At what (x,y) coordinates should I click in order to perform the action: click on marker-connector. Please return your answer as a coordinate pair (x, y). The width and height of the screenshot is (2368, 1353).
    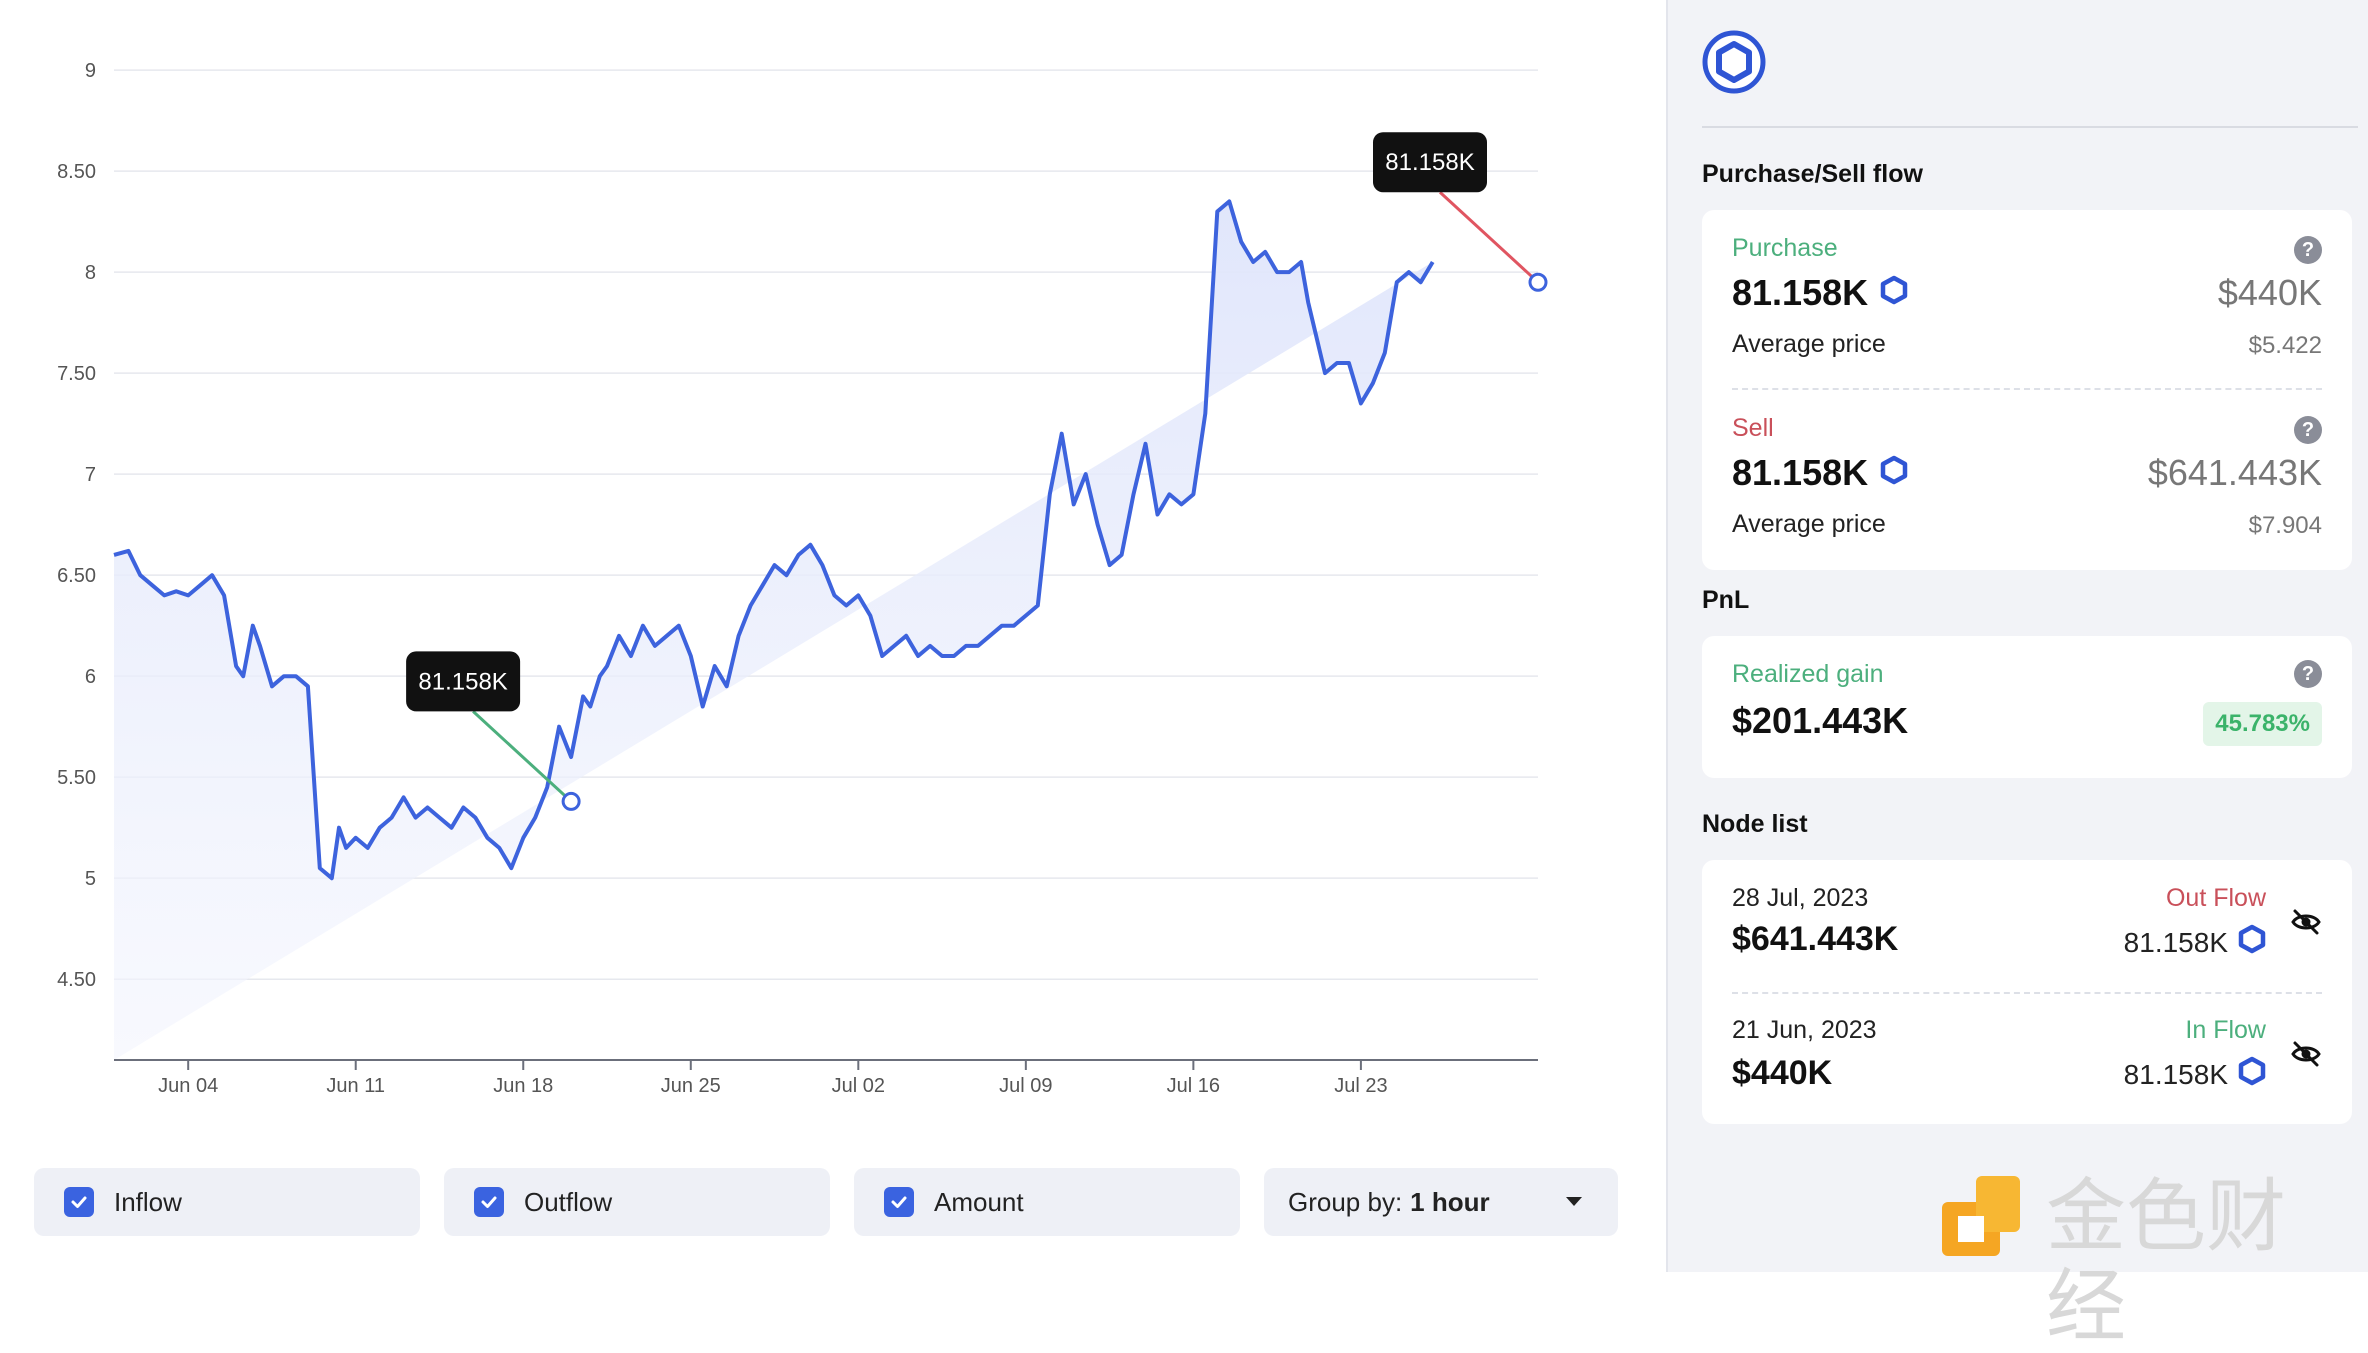
    Looking at the image, I should click on (1489, 237).